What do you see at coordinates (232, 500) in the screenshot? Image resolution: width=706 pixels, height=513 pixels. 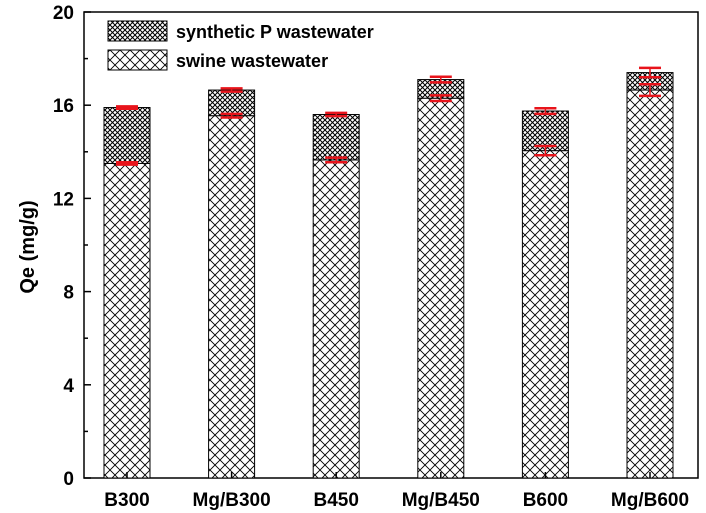 I see `x-tick-label-1: Mg/B300` at bounding box center [232, 500].